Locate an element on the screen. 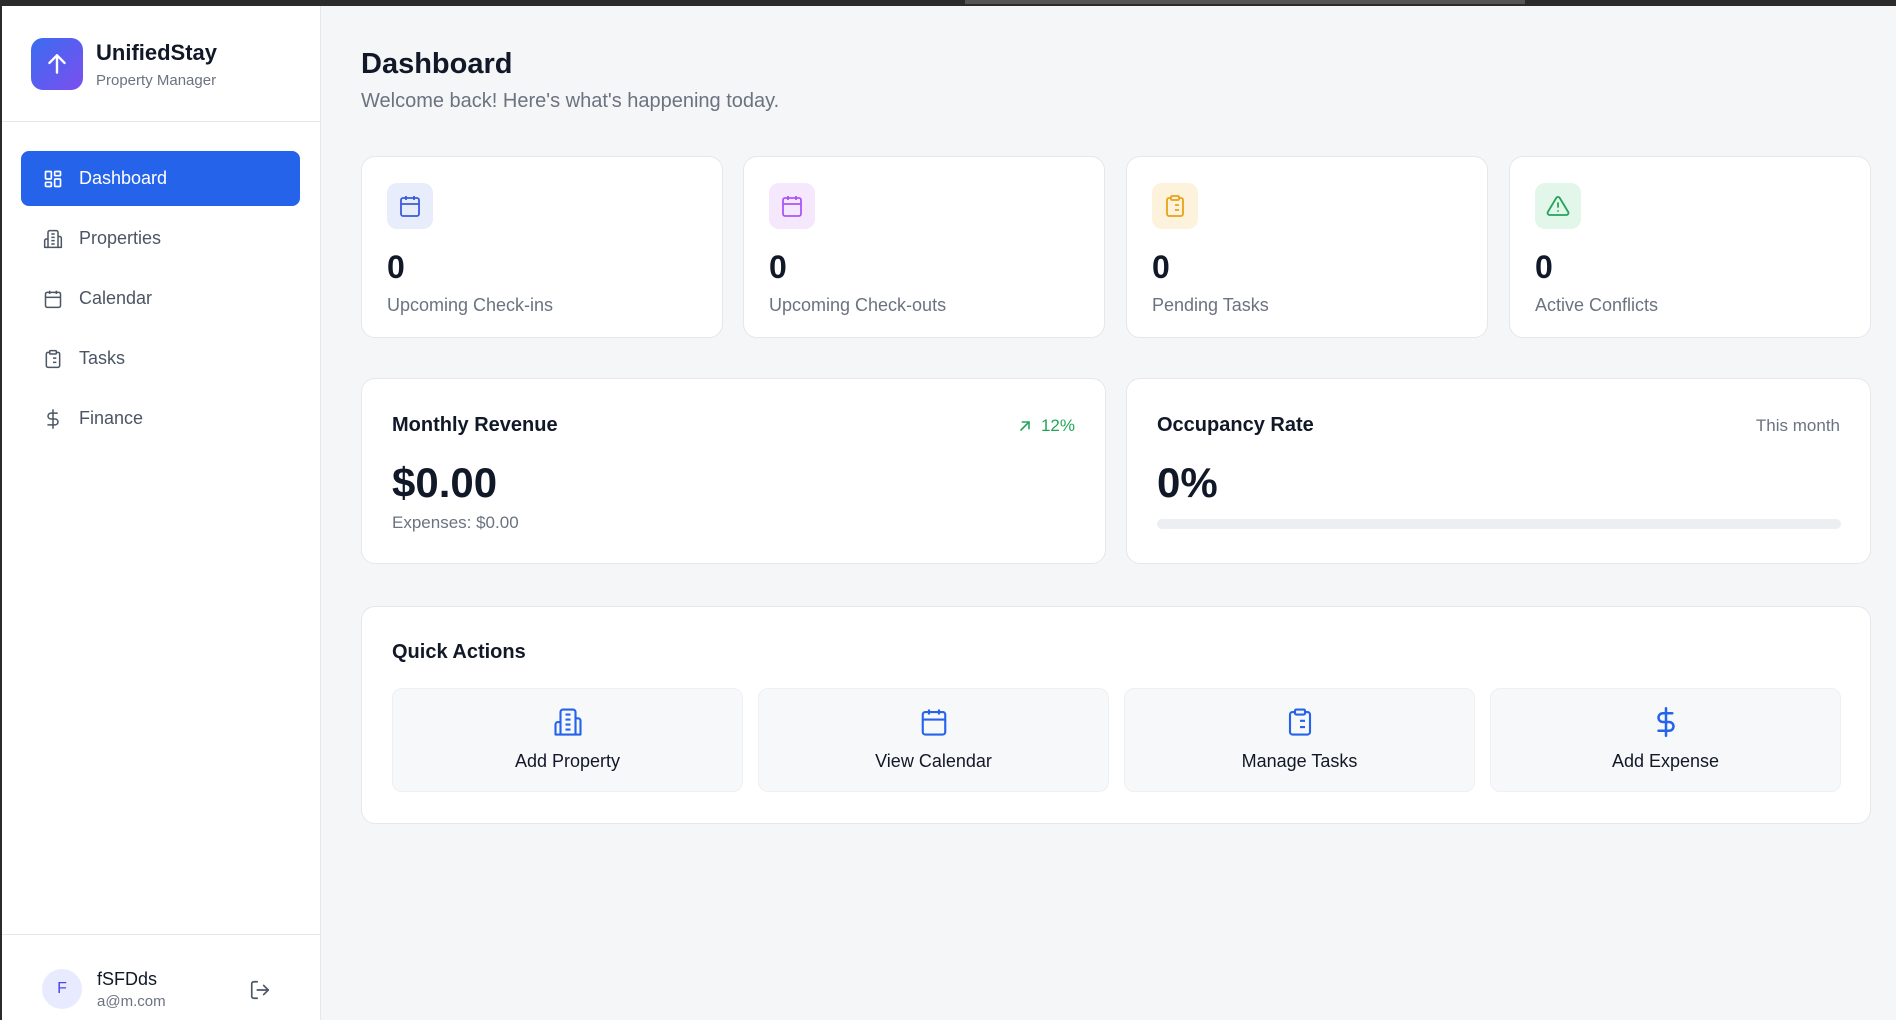 The height and width of the screenshot is (1020, 1896). occupancy-progress-bar is located at coordinates (1499, 524).